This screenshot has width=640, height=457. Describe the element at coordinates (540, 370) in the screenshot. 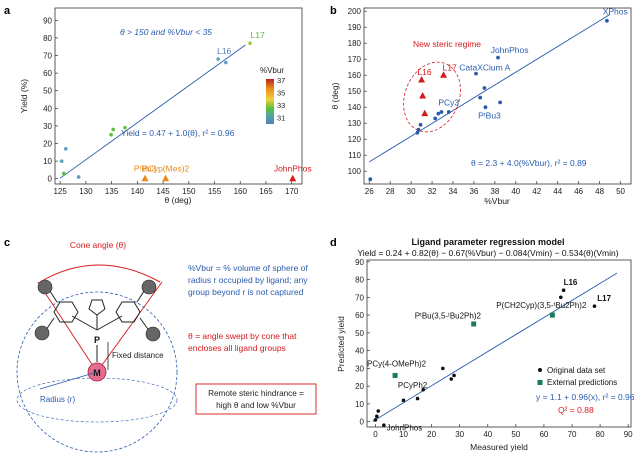

I see `legend-marker-original` at that location.